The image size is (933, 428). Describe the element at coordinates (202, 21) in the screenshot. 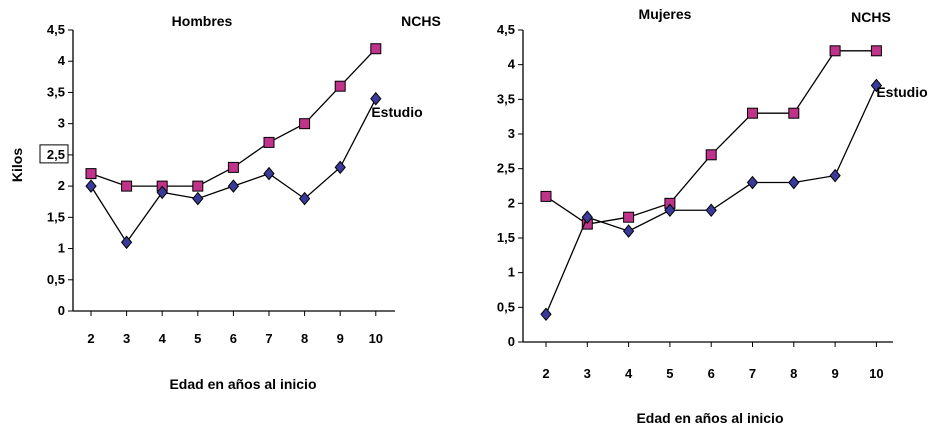

I see `chart-title: Hombres` at that location.